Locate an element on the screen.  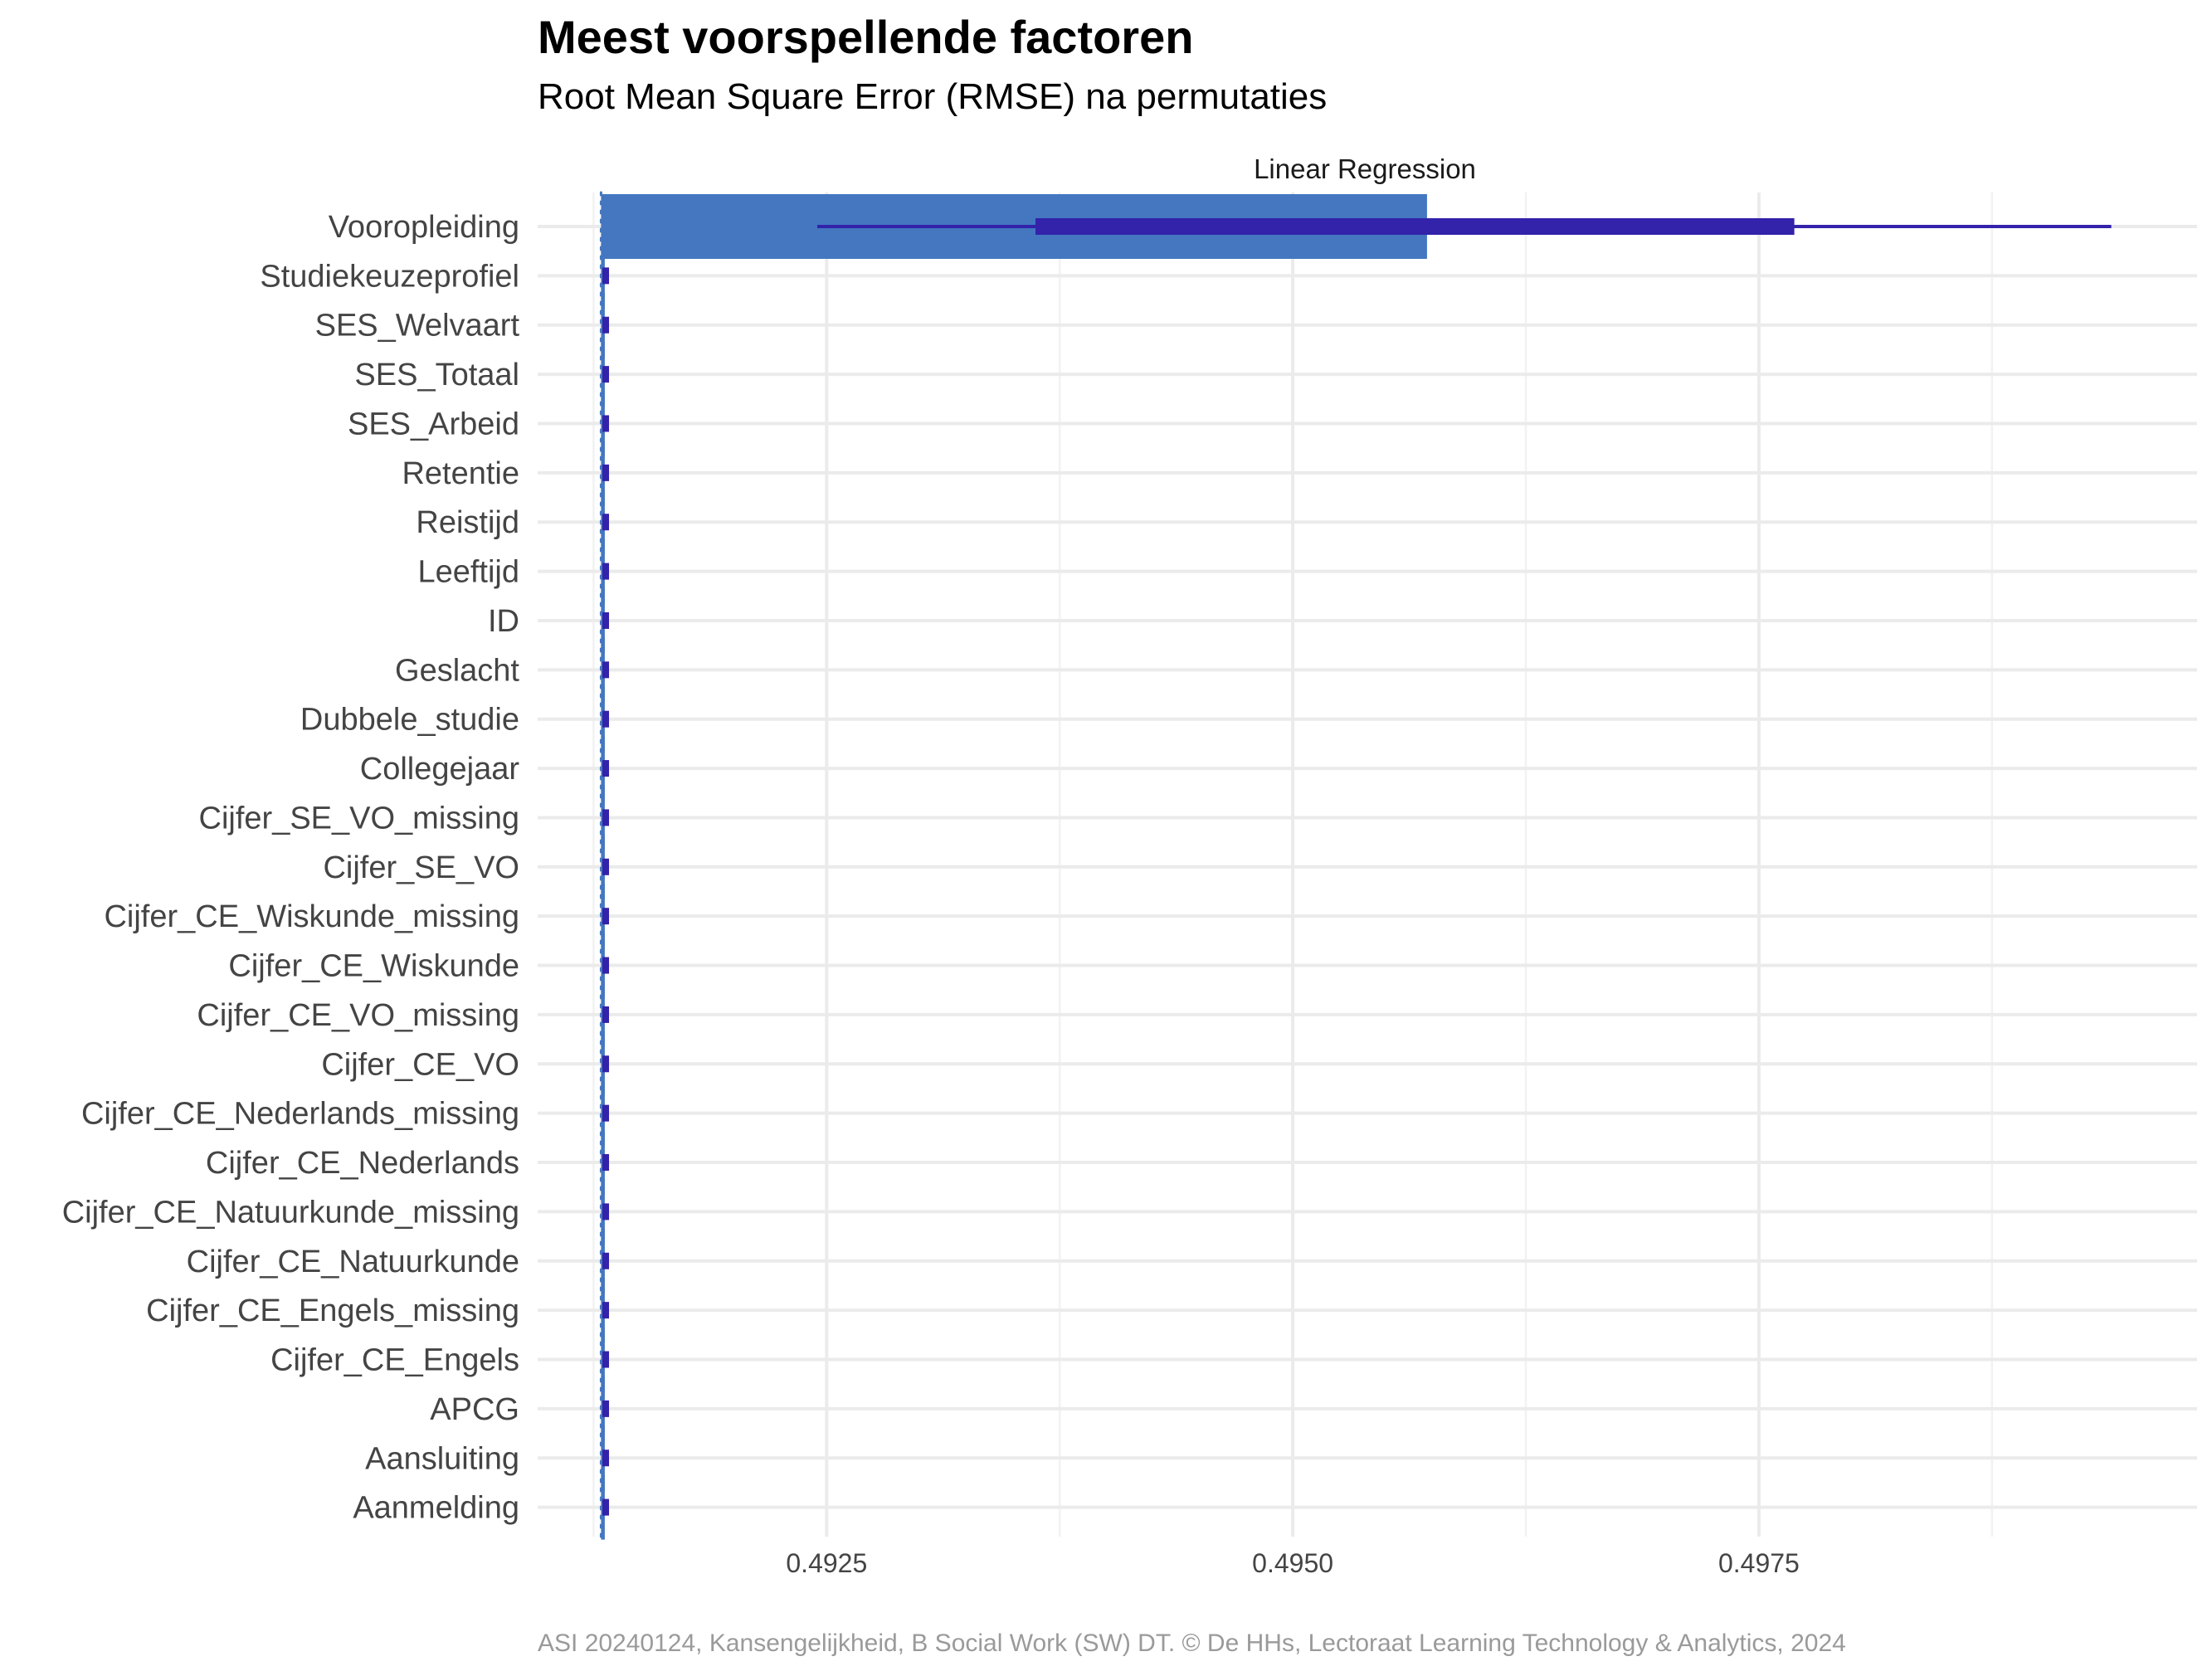
y-tick-label: Dubbele_studie is located at coordinates (409, 720).